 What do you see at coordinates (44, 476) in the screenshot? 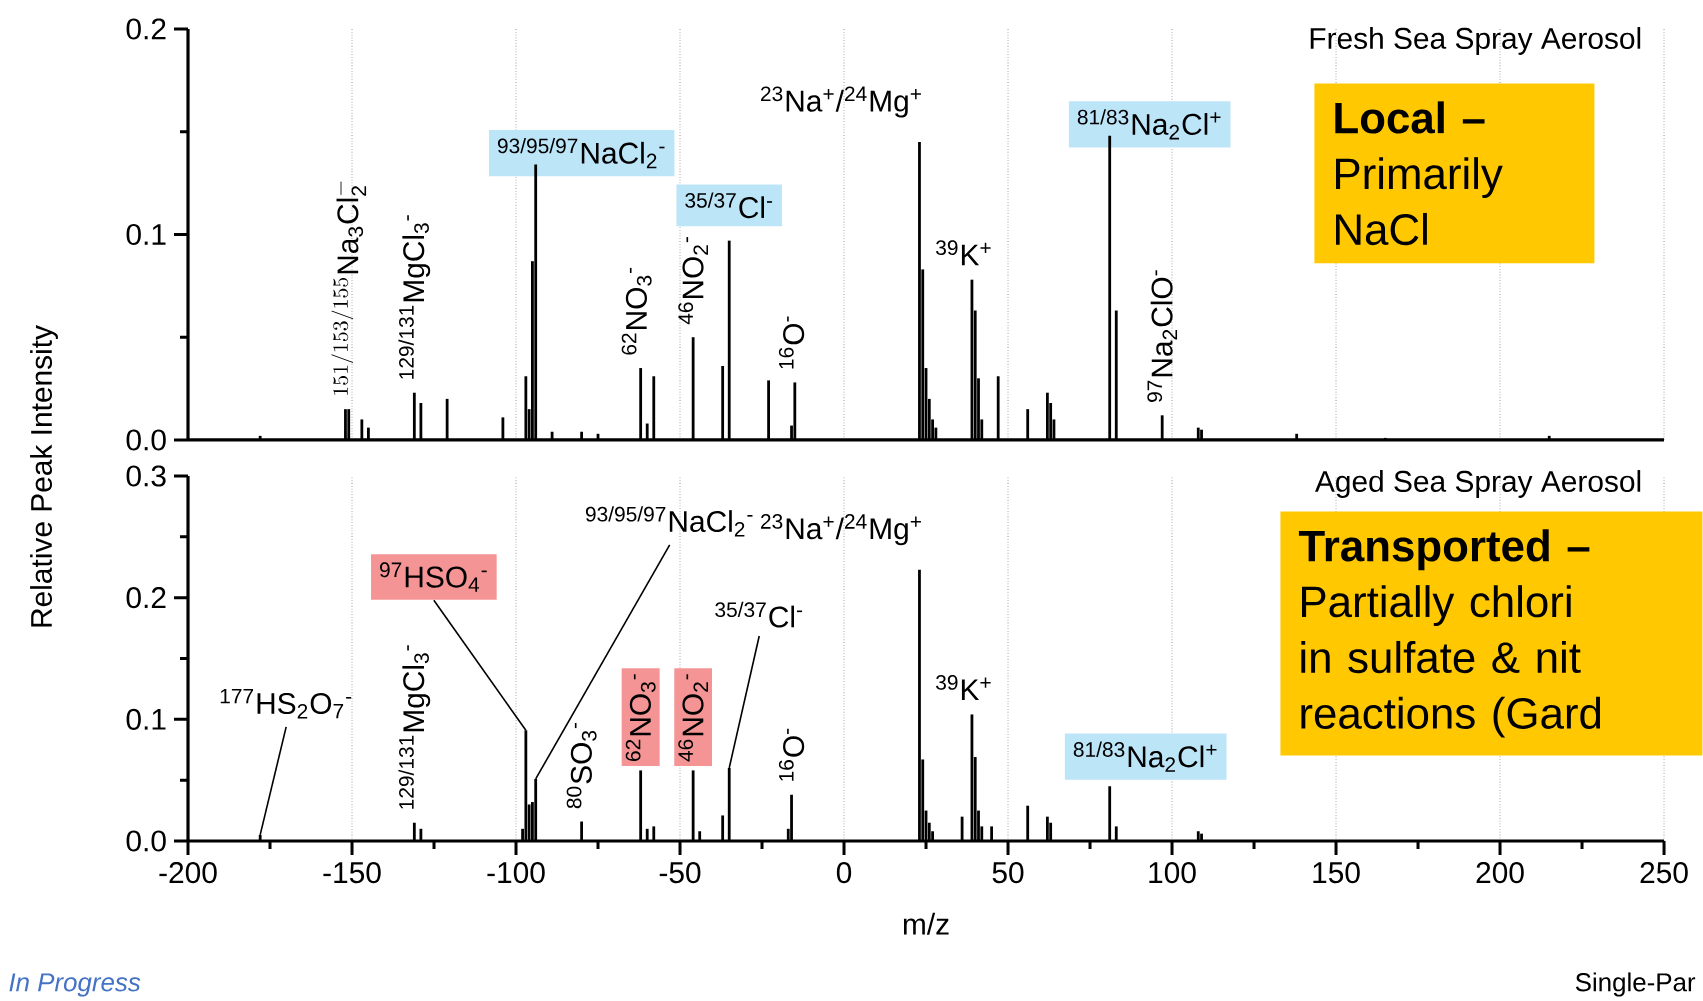
I see `y-axis-title: Relative Peak Intensity` at bounding box center [44, 476].